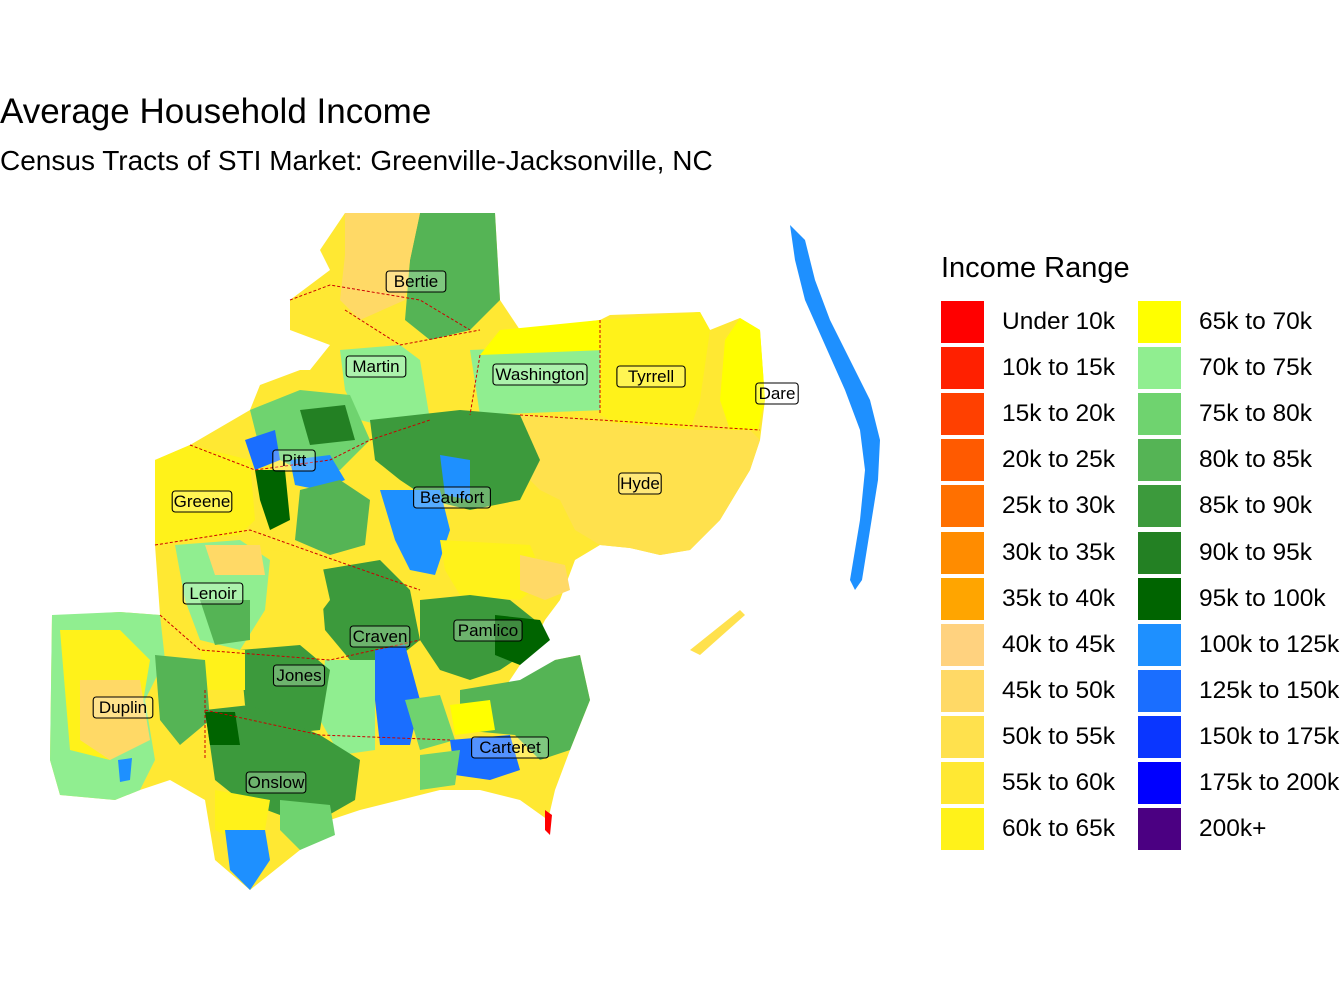 The image size is (1344, 1008). I want to click on legend-label: 55k to 60k, so click(1059, 782).